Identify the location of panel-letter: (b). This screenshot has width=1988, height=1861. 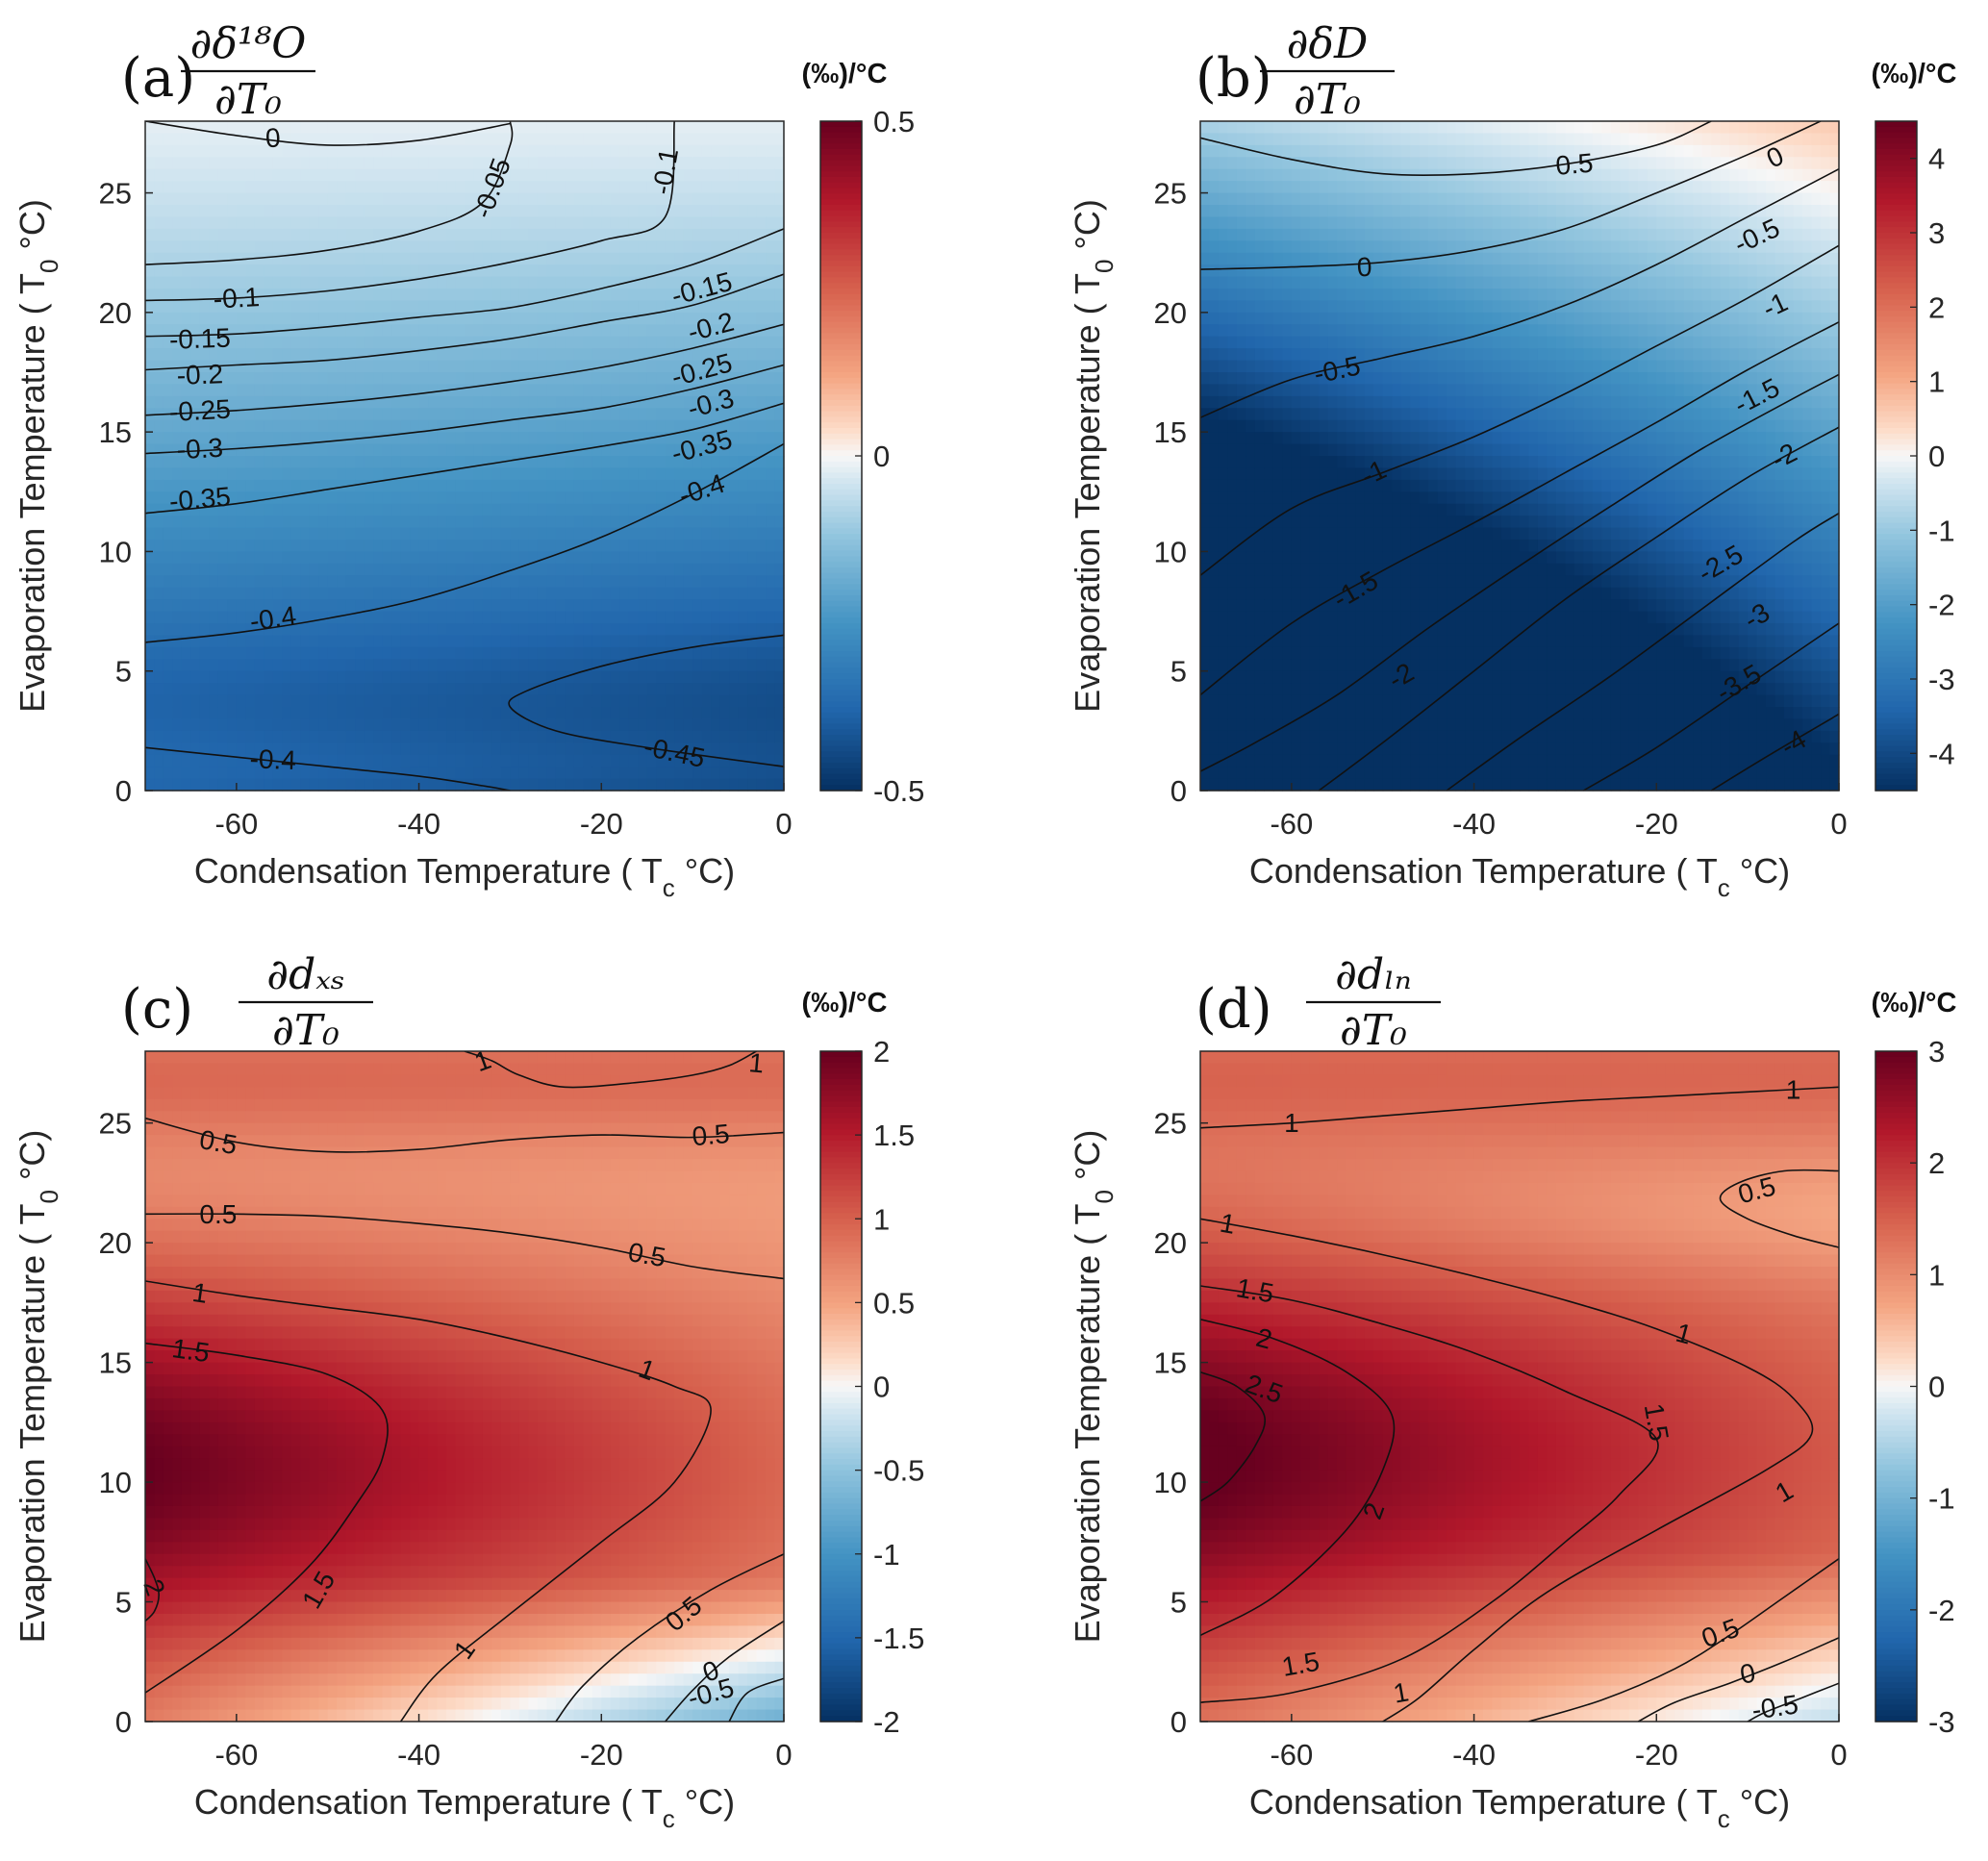
(1233, 78).